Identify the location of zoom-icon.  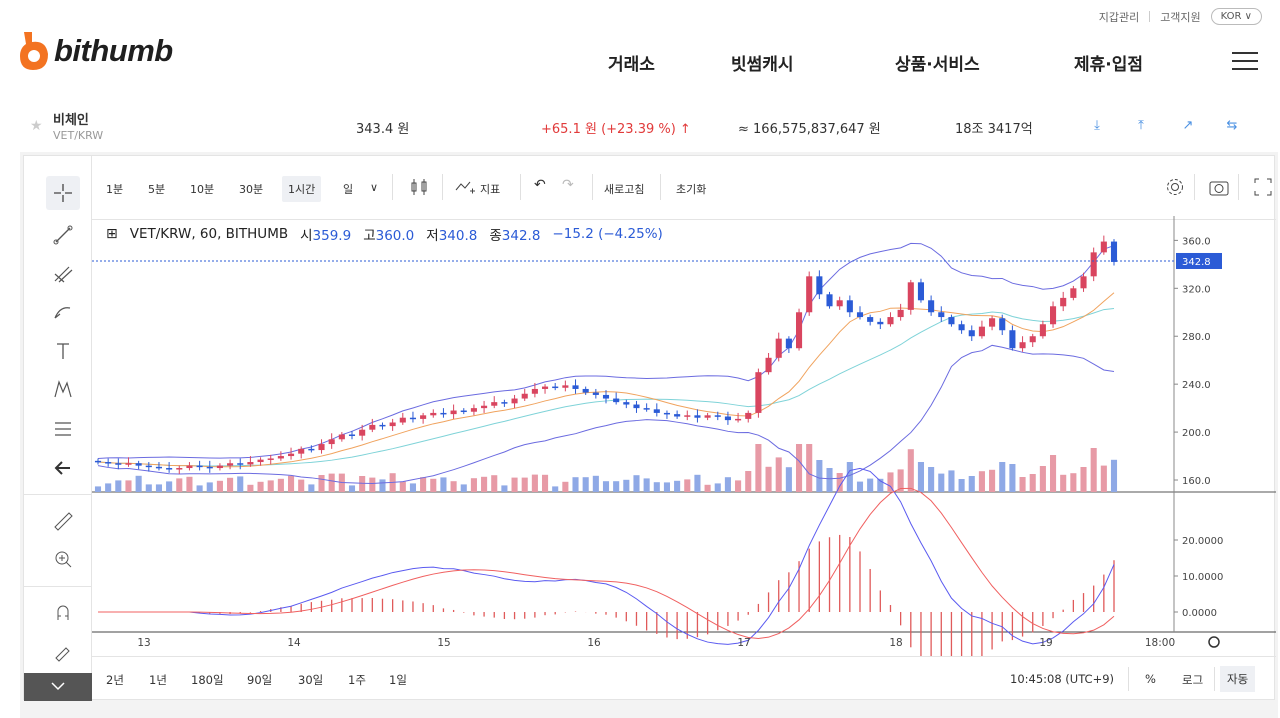
(63, 559).